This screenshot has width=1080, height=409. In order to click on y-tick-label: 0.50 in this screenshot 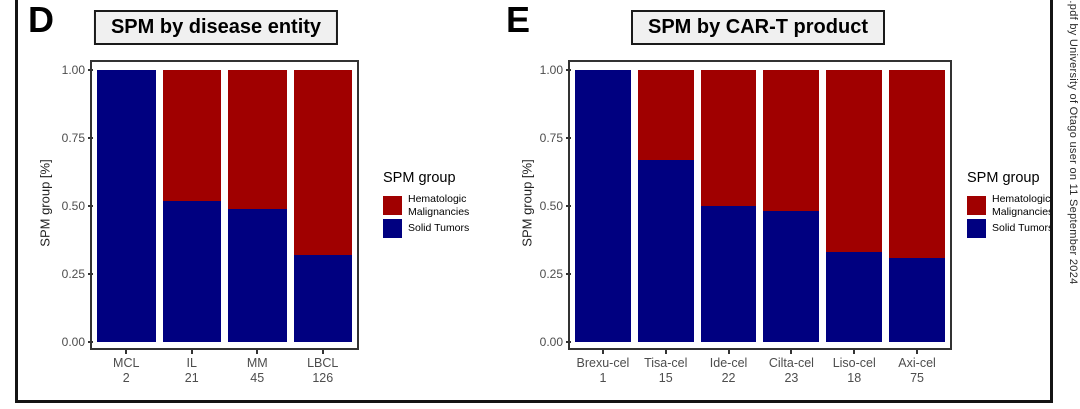, I will do `click(551, 206)`.